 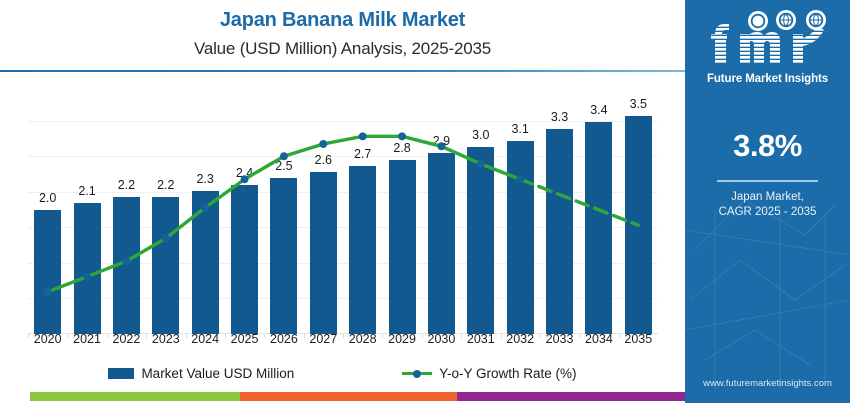 What do you see at coordinates (244, 339) in the screenshot?
I see `x-axis-label-2025: 2025` at bounding box center [244, 339].